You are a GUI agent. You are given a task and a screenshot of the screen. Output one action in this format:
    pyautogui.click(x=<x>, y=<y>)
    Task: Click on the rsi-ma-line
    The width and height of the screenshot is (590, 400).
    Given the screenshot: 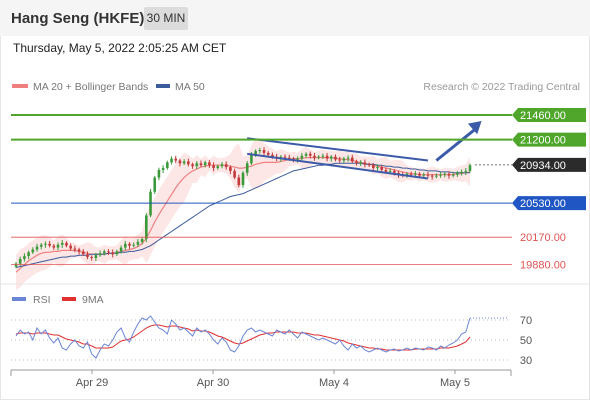 What is the action you would take?
    pyautogui.click(x=243, y=337)
    